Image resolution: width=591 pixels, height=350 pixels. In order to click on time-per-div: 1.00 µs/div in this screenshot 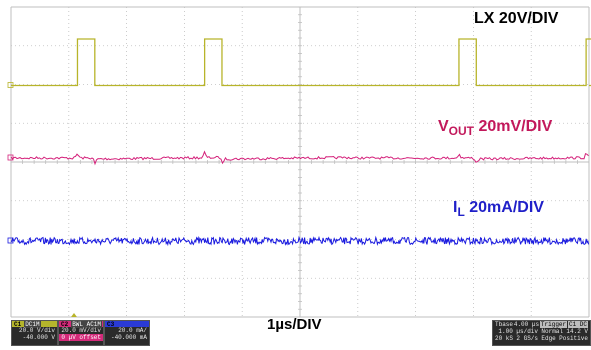, I will do `click(518, 331)`.